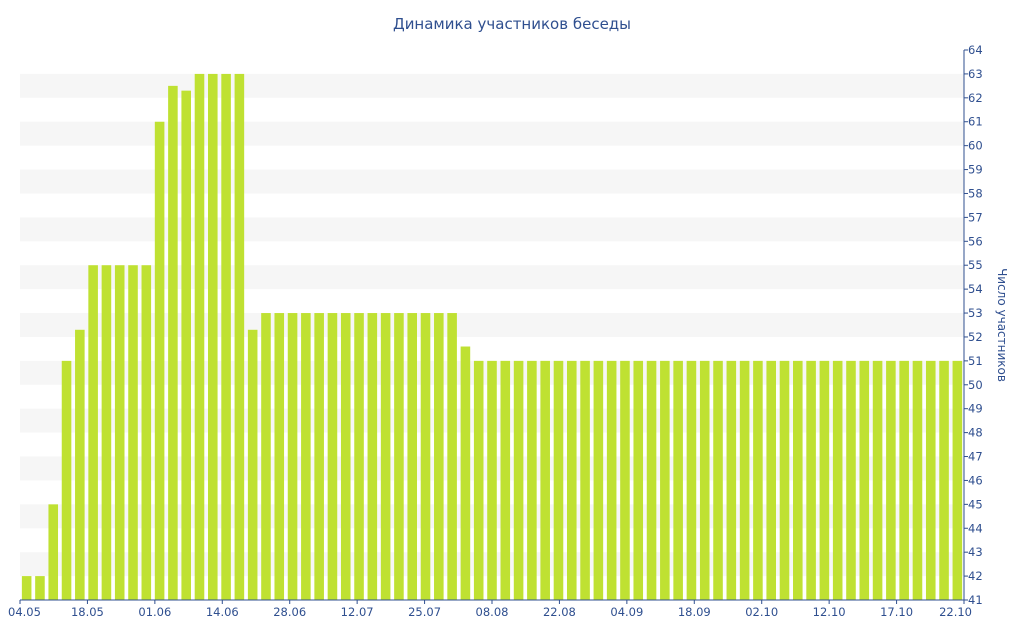  I want to click on x-tick-label: 12.07, so click(357, 612).